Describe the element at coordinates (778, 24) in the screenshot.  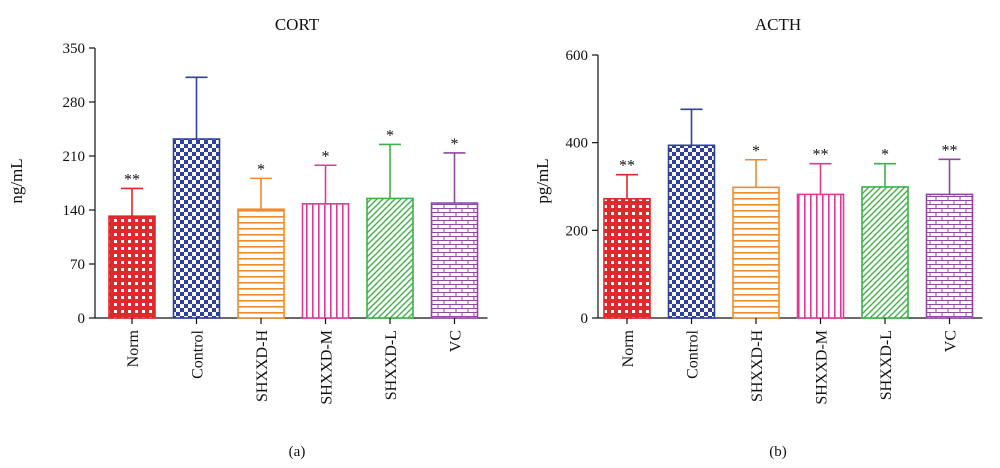
I see `chart-title: ACTH` at that location.